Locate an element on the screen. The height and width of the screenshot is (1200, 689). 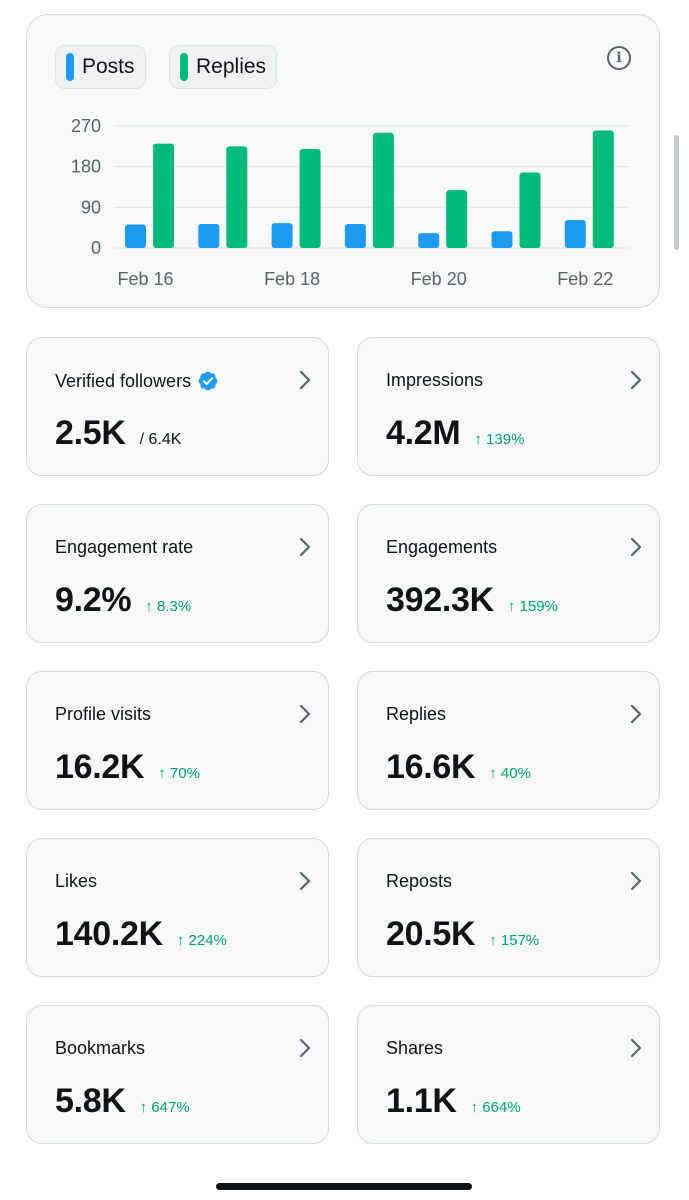
metric-value: 5.8K is located at coordinates (90, 1101).